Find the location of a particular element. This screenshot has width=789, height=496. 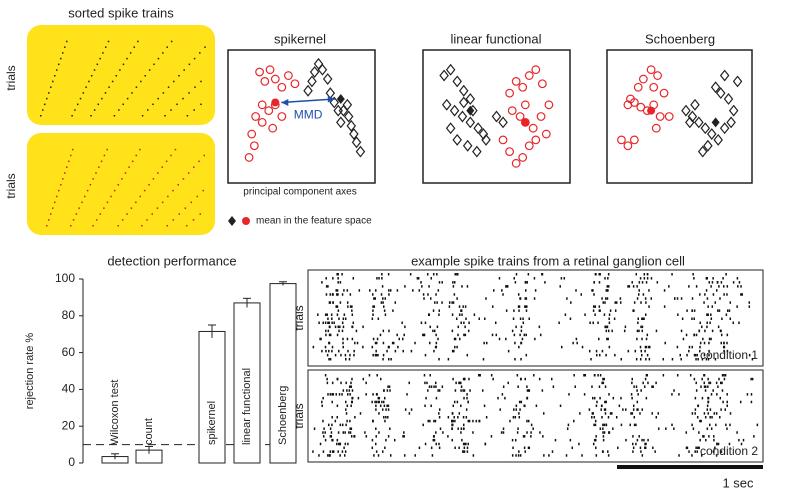

axis-label: trials is located at coordinates (11, 185).